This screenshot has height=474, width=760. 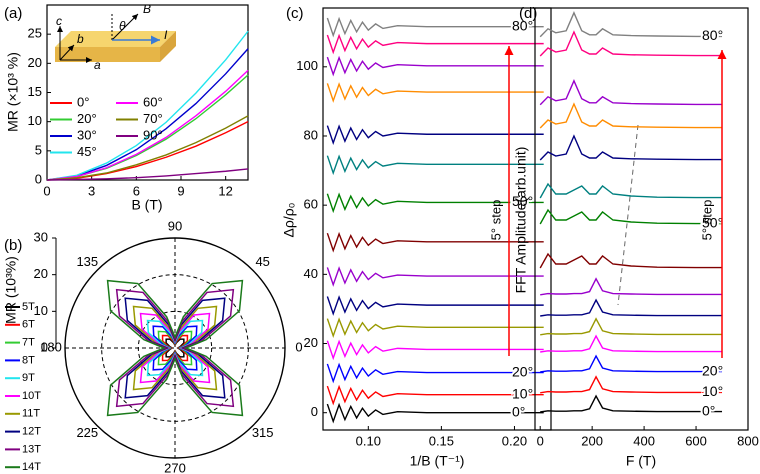 I want to click on angle-label: 225, so click(x=87, y=432).